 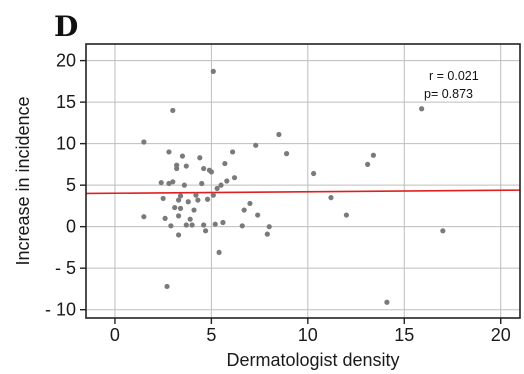 I want to click on regression-line, so click(x=303, y=192).